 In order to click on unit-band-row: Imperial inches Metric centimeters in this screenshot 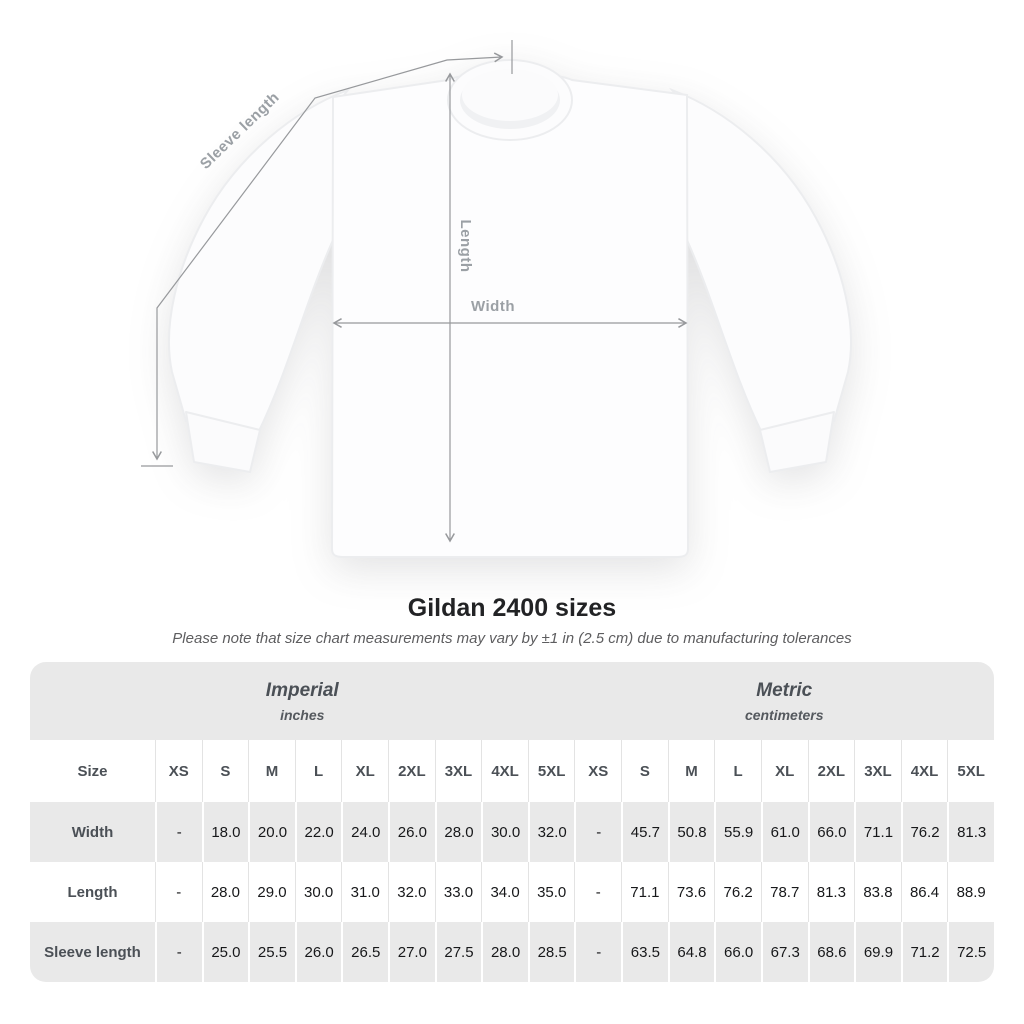, I will do `click(512, 701)`.